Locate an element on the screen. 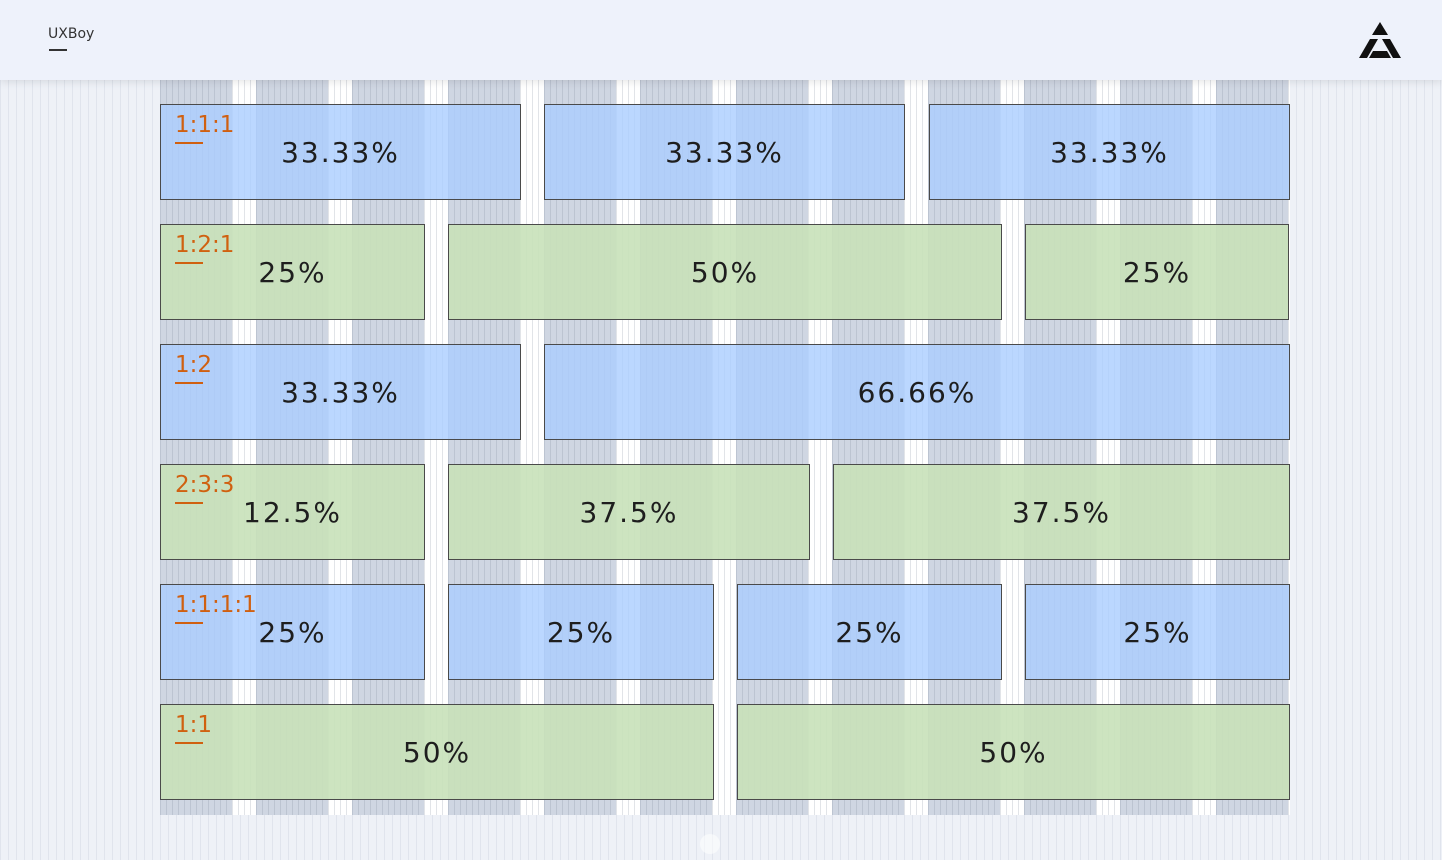 The image size is (1442, 860). grid-cell: 1:1:1 33.33% is located at coordinates (340, 152).